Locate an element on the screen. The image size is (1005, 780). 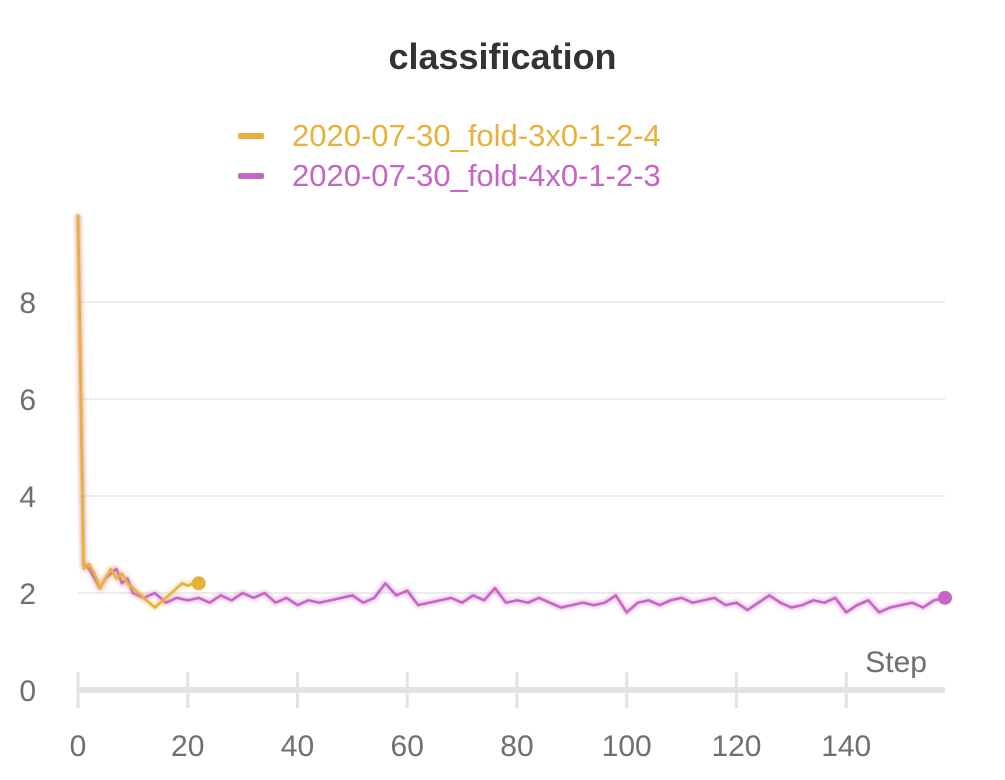
x-tick-label: 100 is located at coordinates (627, 746).